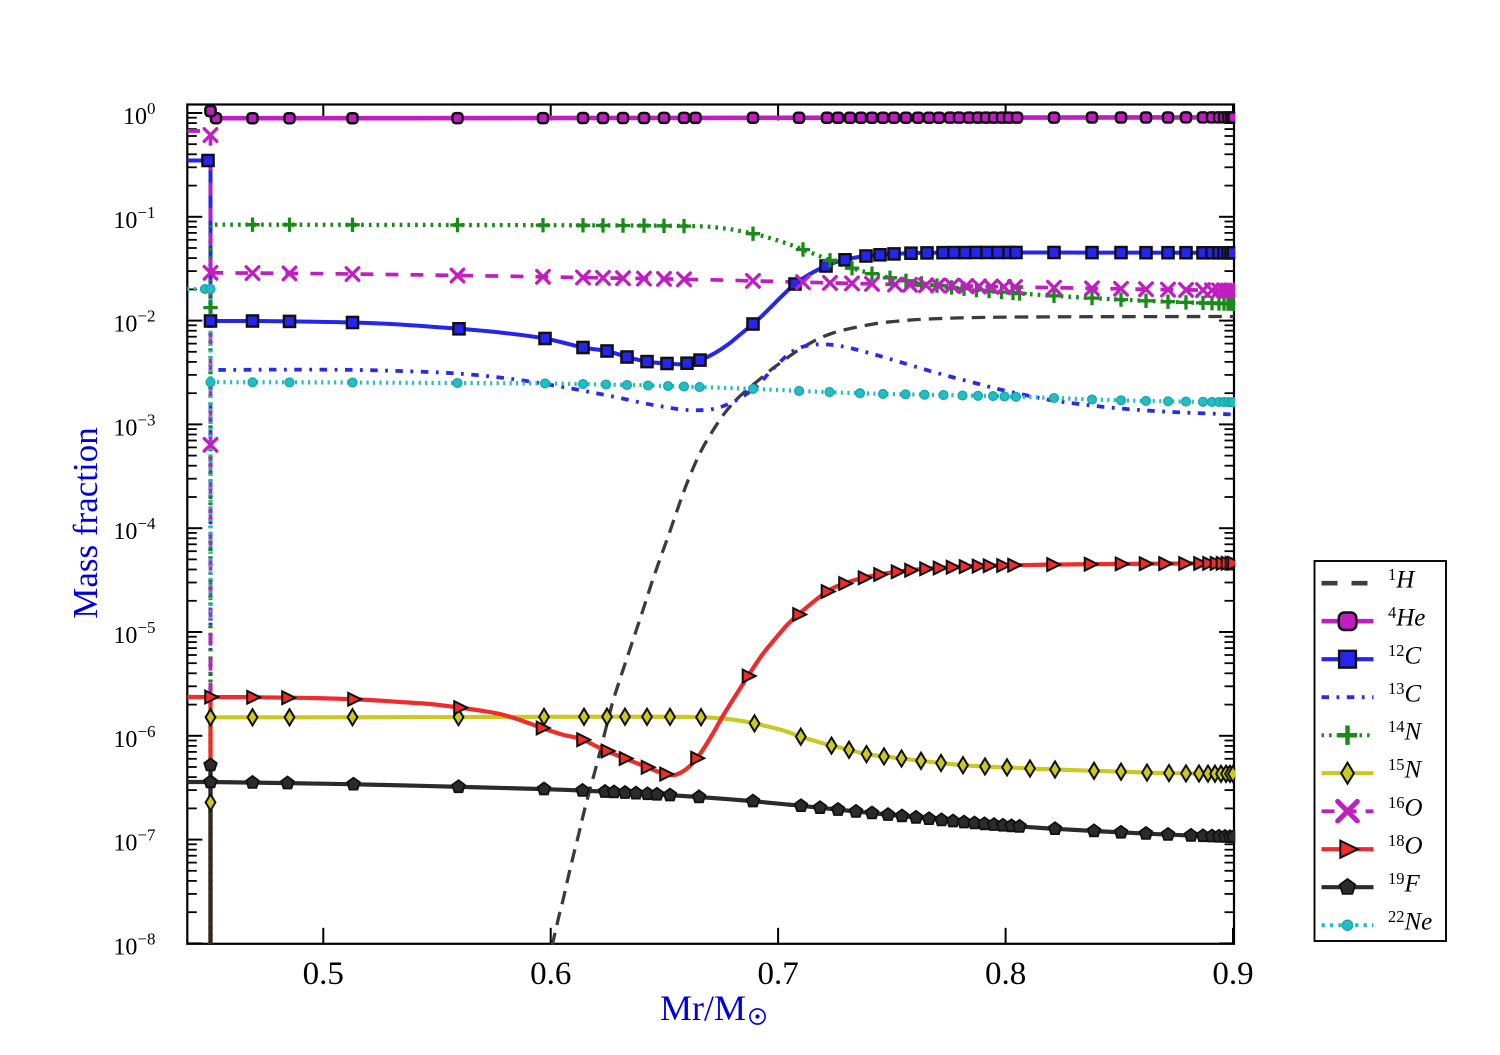 The image size is (1500, 1055). What do you see at coordinates (134, 737) in the screenshot?
I see `svg-text: 10⁻⁶` at bounding box center [134, 737].